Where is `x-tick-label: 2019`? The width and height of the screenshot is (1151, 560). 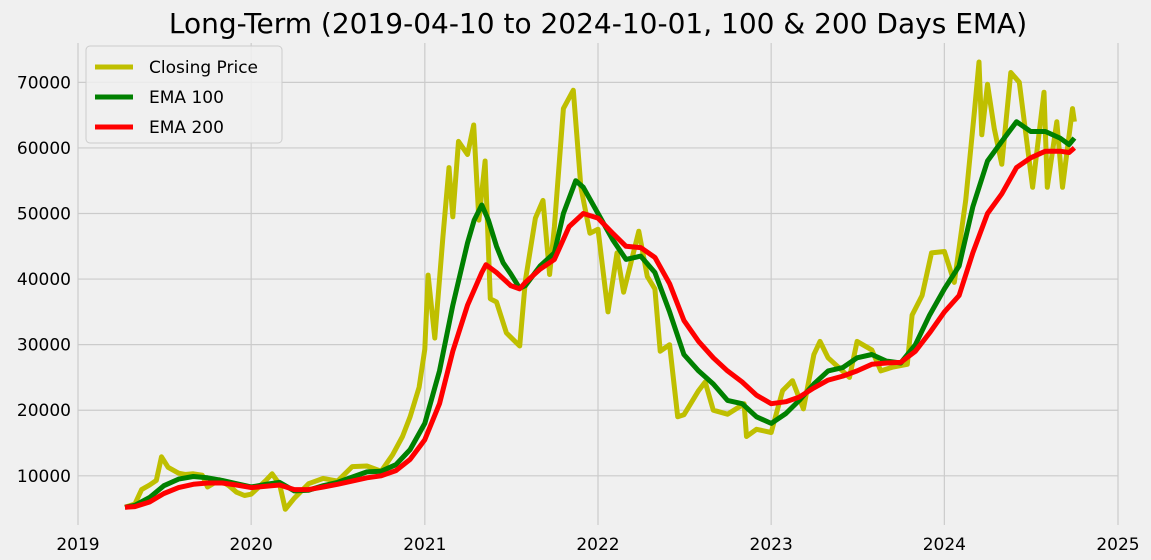
x-tick-label: 2019 is located at coordinates (77, 545).